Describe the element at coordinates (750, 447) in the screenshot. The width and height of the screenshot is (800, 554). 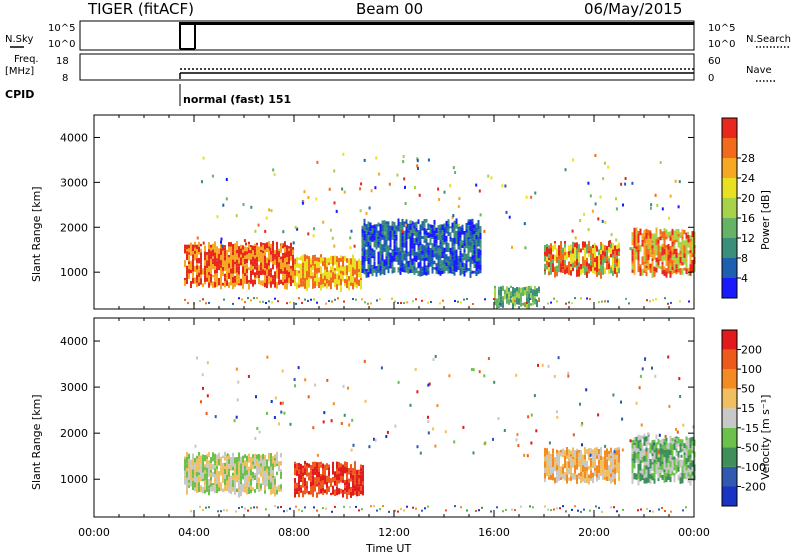
I see `colorbar-tick-label: -50` at that location.